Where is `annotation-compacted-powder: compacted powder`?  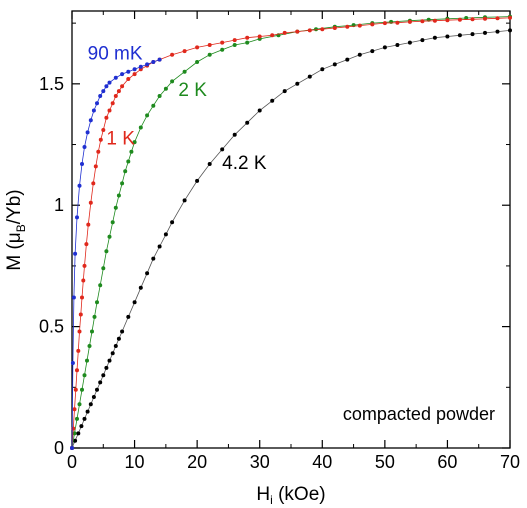
annotation-compacted-powder: compacted powder is located at coordinates (419, 414).